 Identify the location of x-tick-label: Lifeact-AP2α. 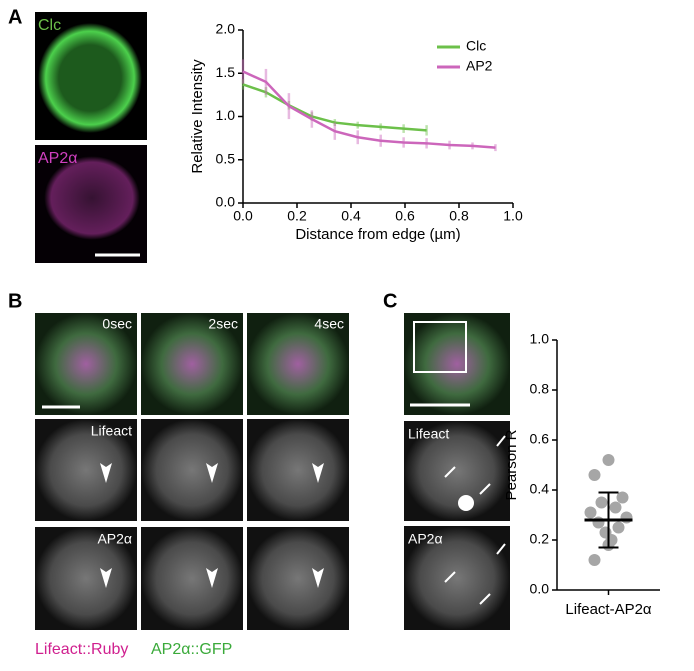
(608, 609).